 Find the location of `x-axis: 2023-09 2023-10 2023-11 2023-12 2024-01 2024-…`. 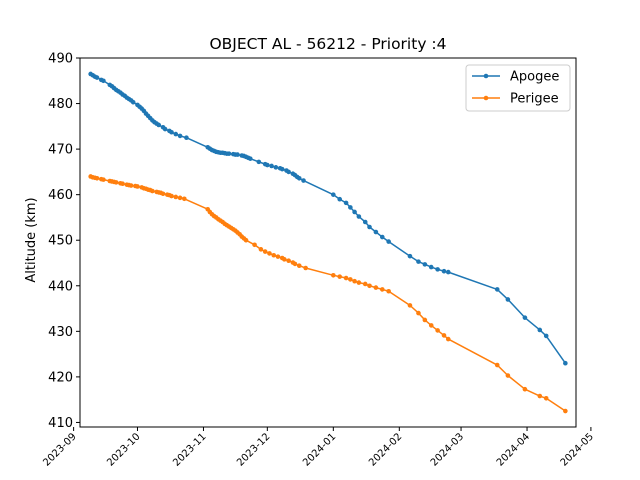

x-axis: 2023-09 2023-10 2023-11 2023-12 2024-01 2024-… is located at coordinates (318, 448).